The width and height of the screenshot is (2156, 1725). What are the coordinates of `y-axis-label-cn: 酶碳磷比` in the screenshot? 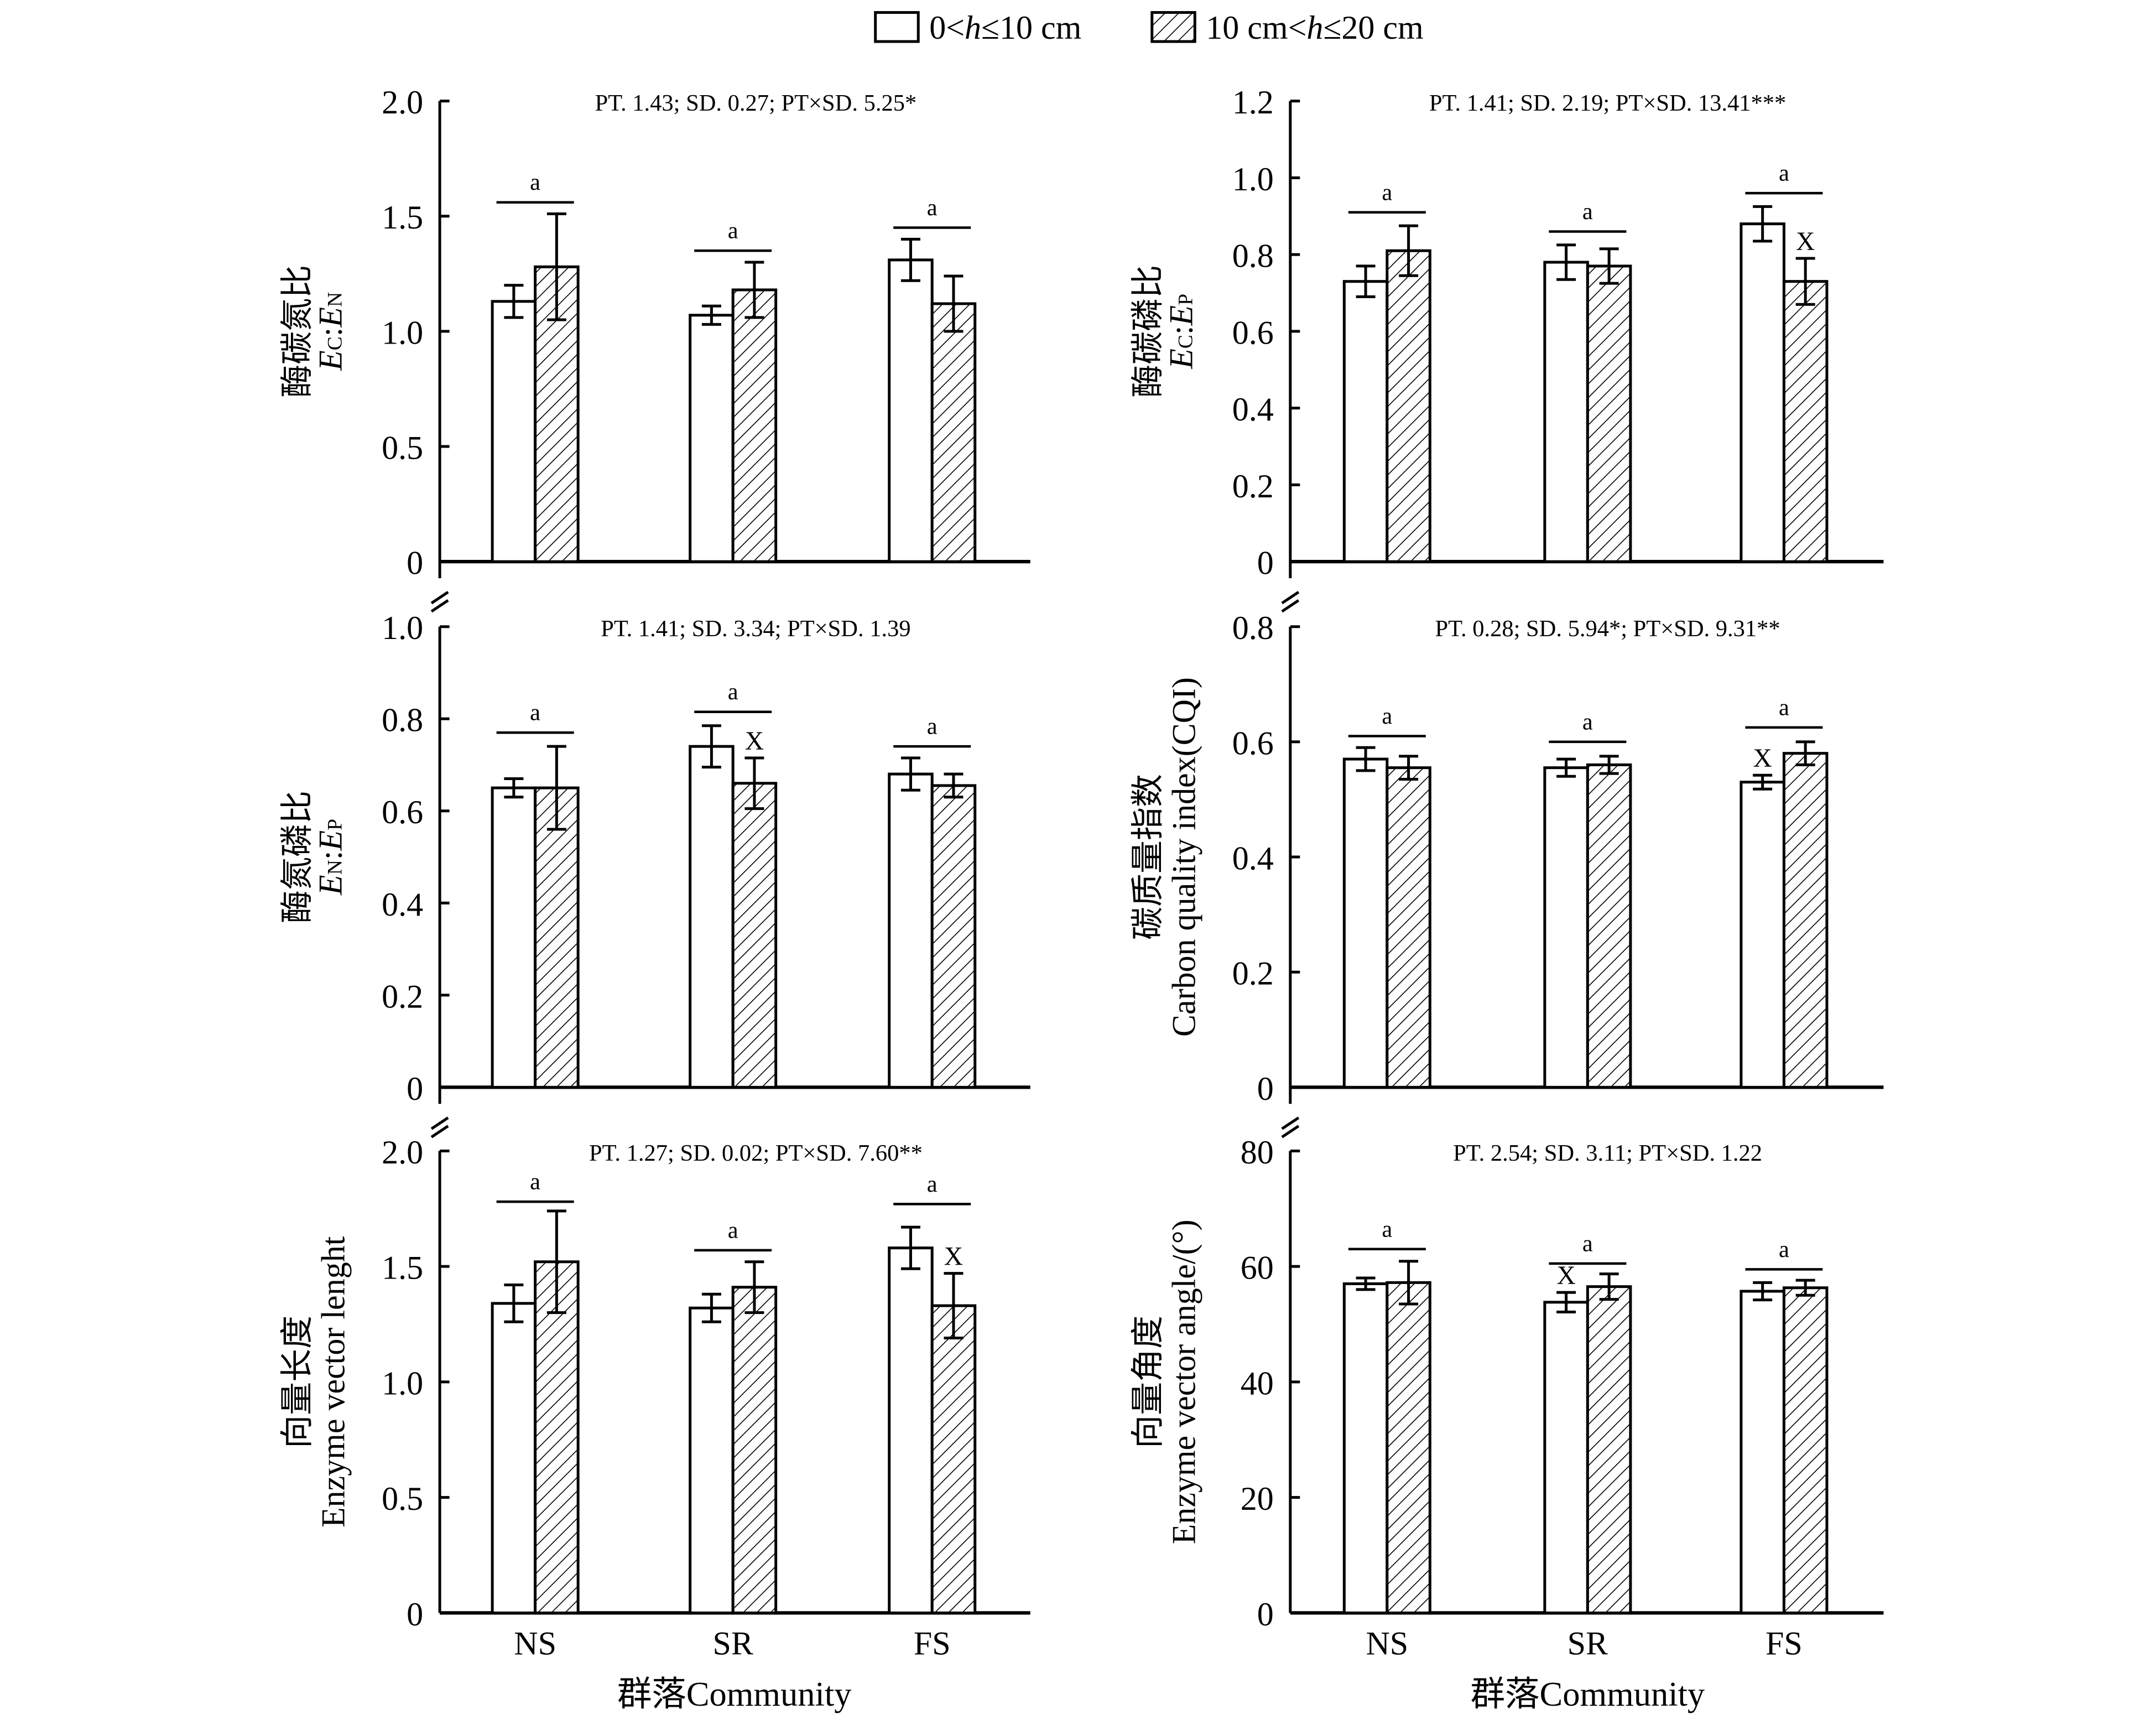 It's located at (1148, 332).